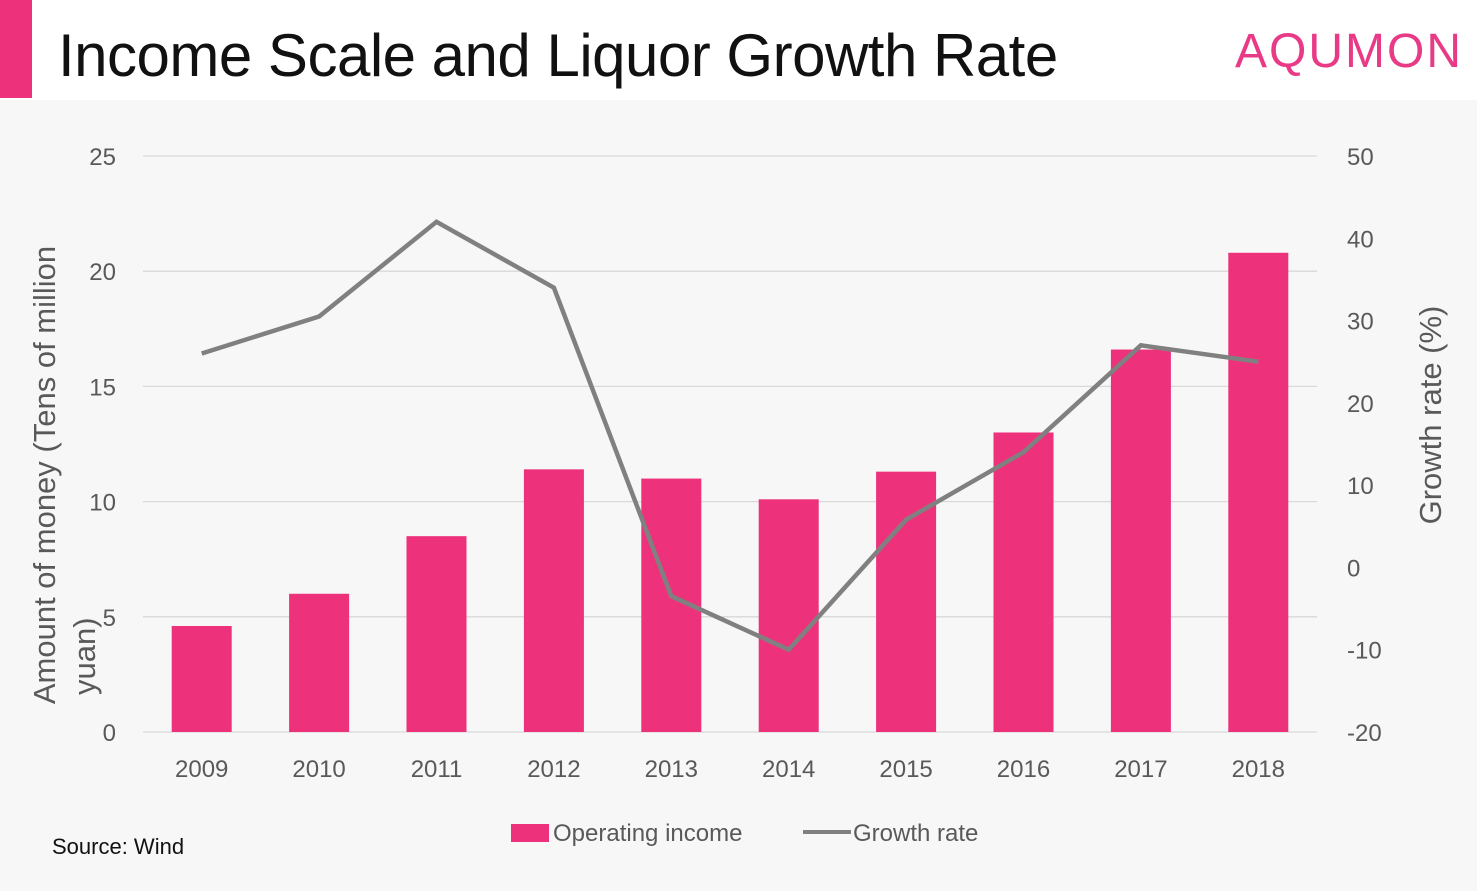 This screenshot has height=891, width=1477. I want to click on y-tick-label: 0, so click(109, 733).